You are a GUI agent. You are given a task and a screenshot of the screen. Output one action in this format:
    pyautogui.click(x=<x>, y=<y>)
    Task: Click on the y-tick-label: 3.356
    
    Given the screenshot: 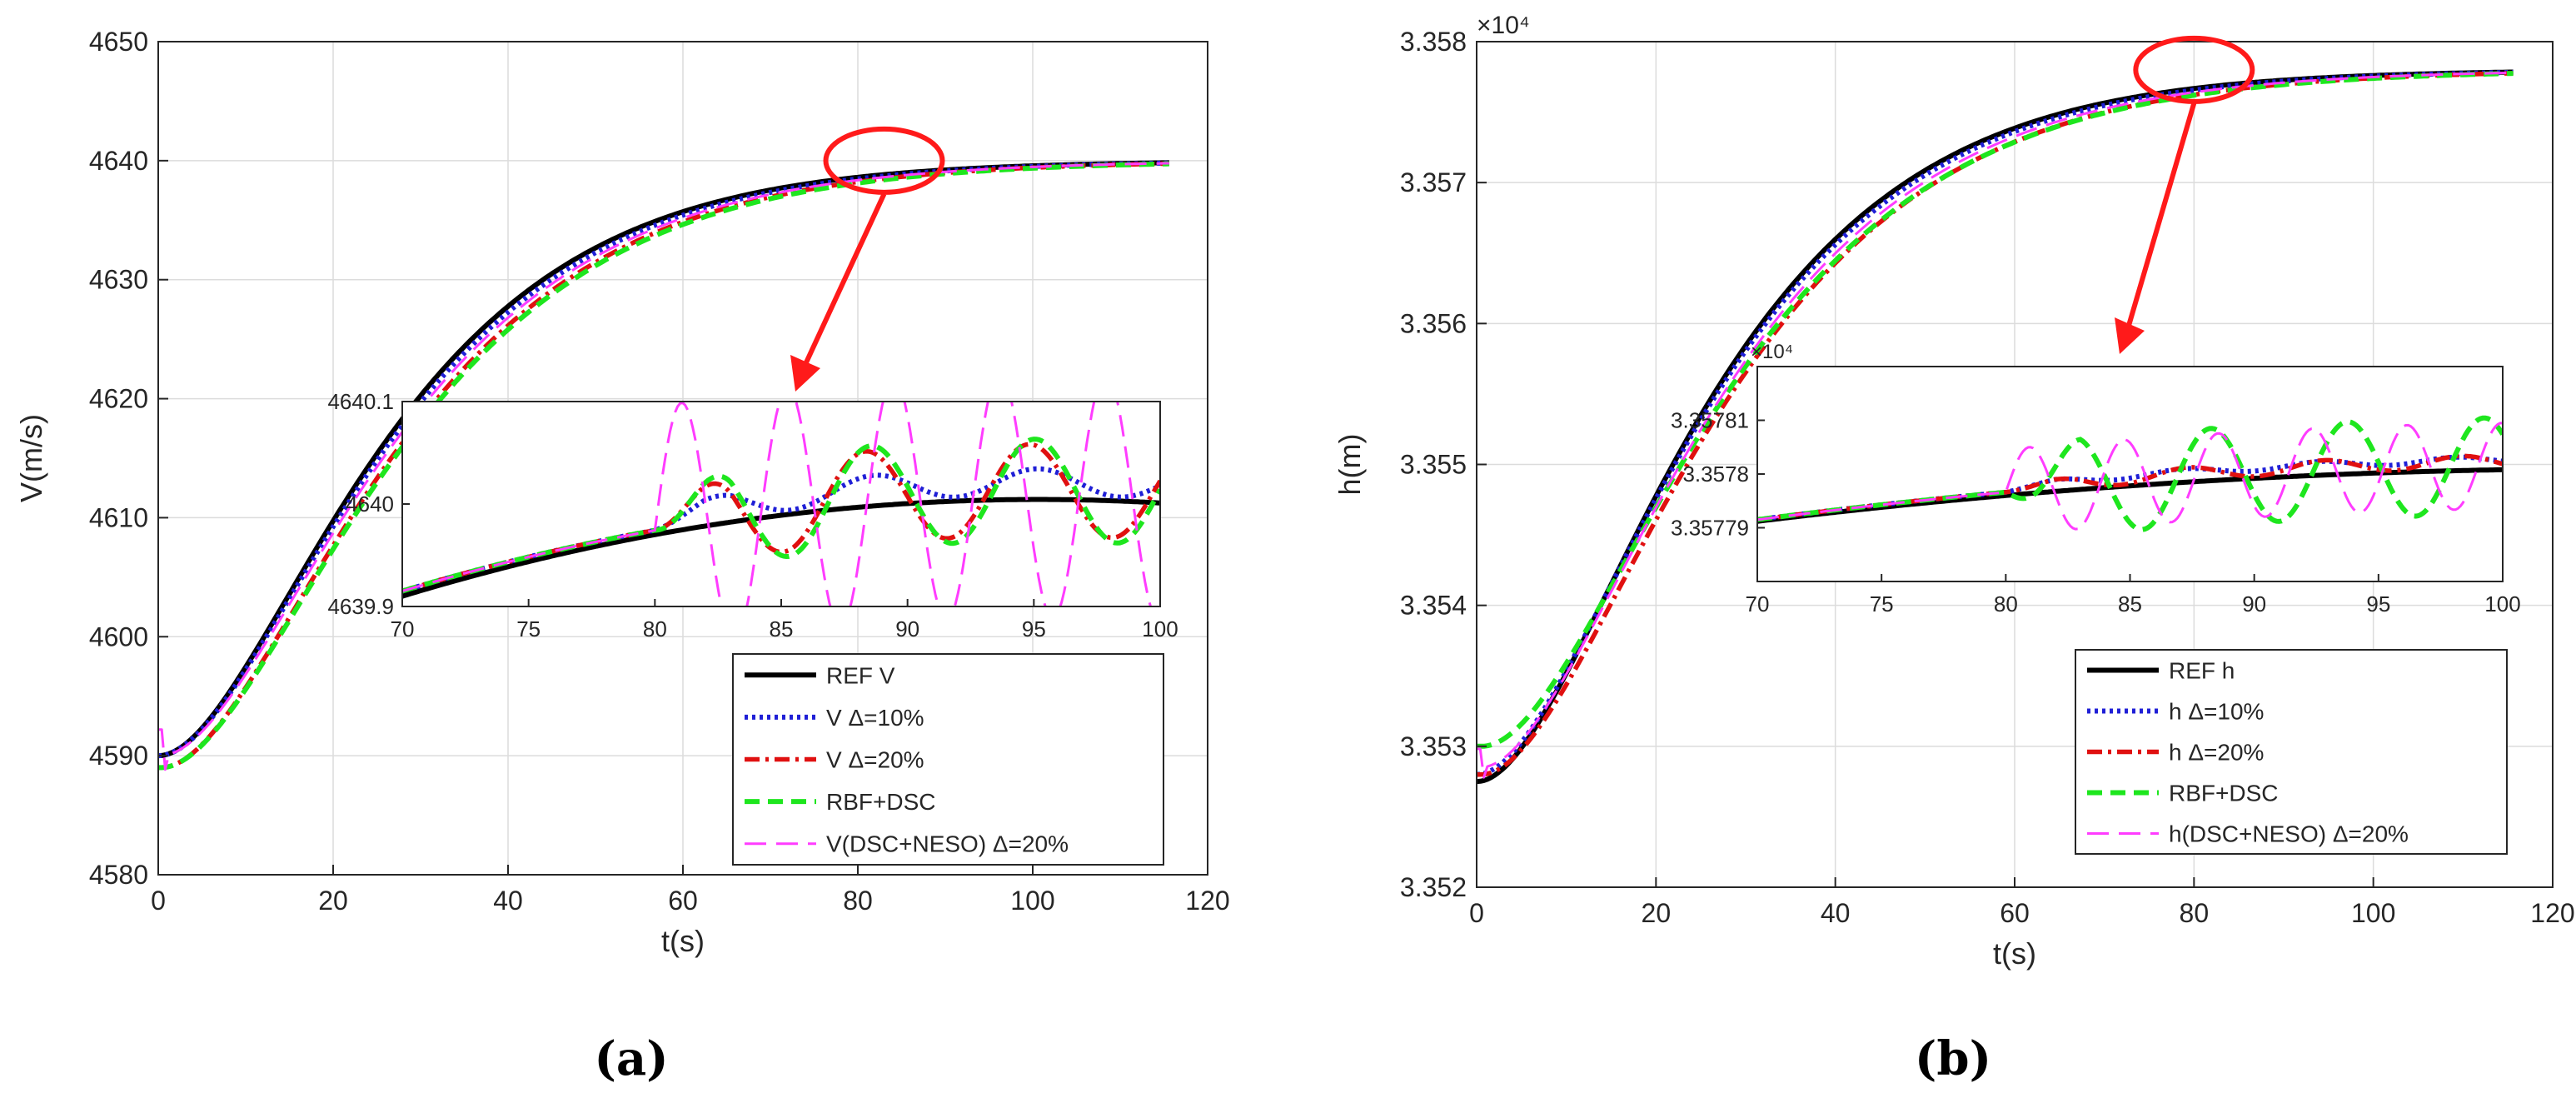 What is the action you would take?
    pyautogui.click(x=1433, y=323)
    